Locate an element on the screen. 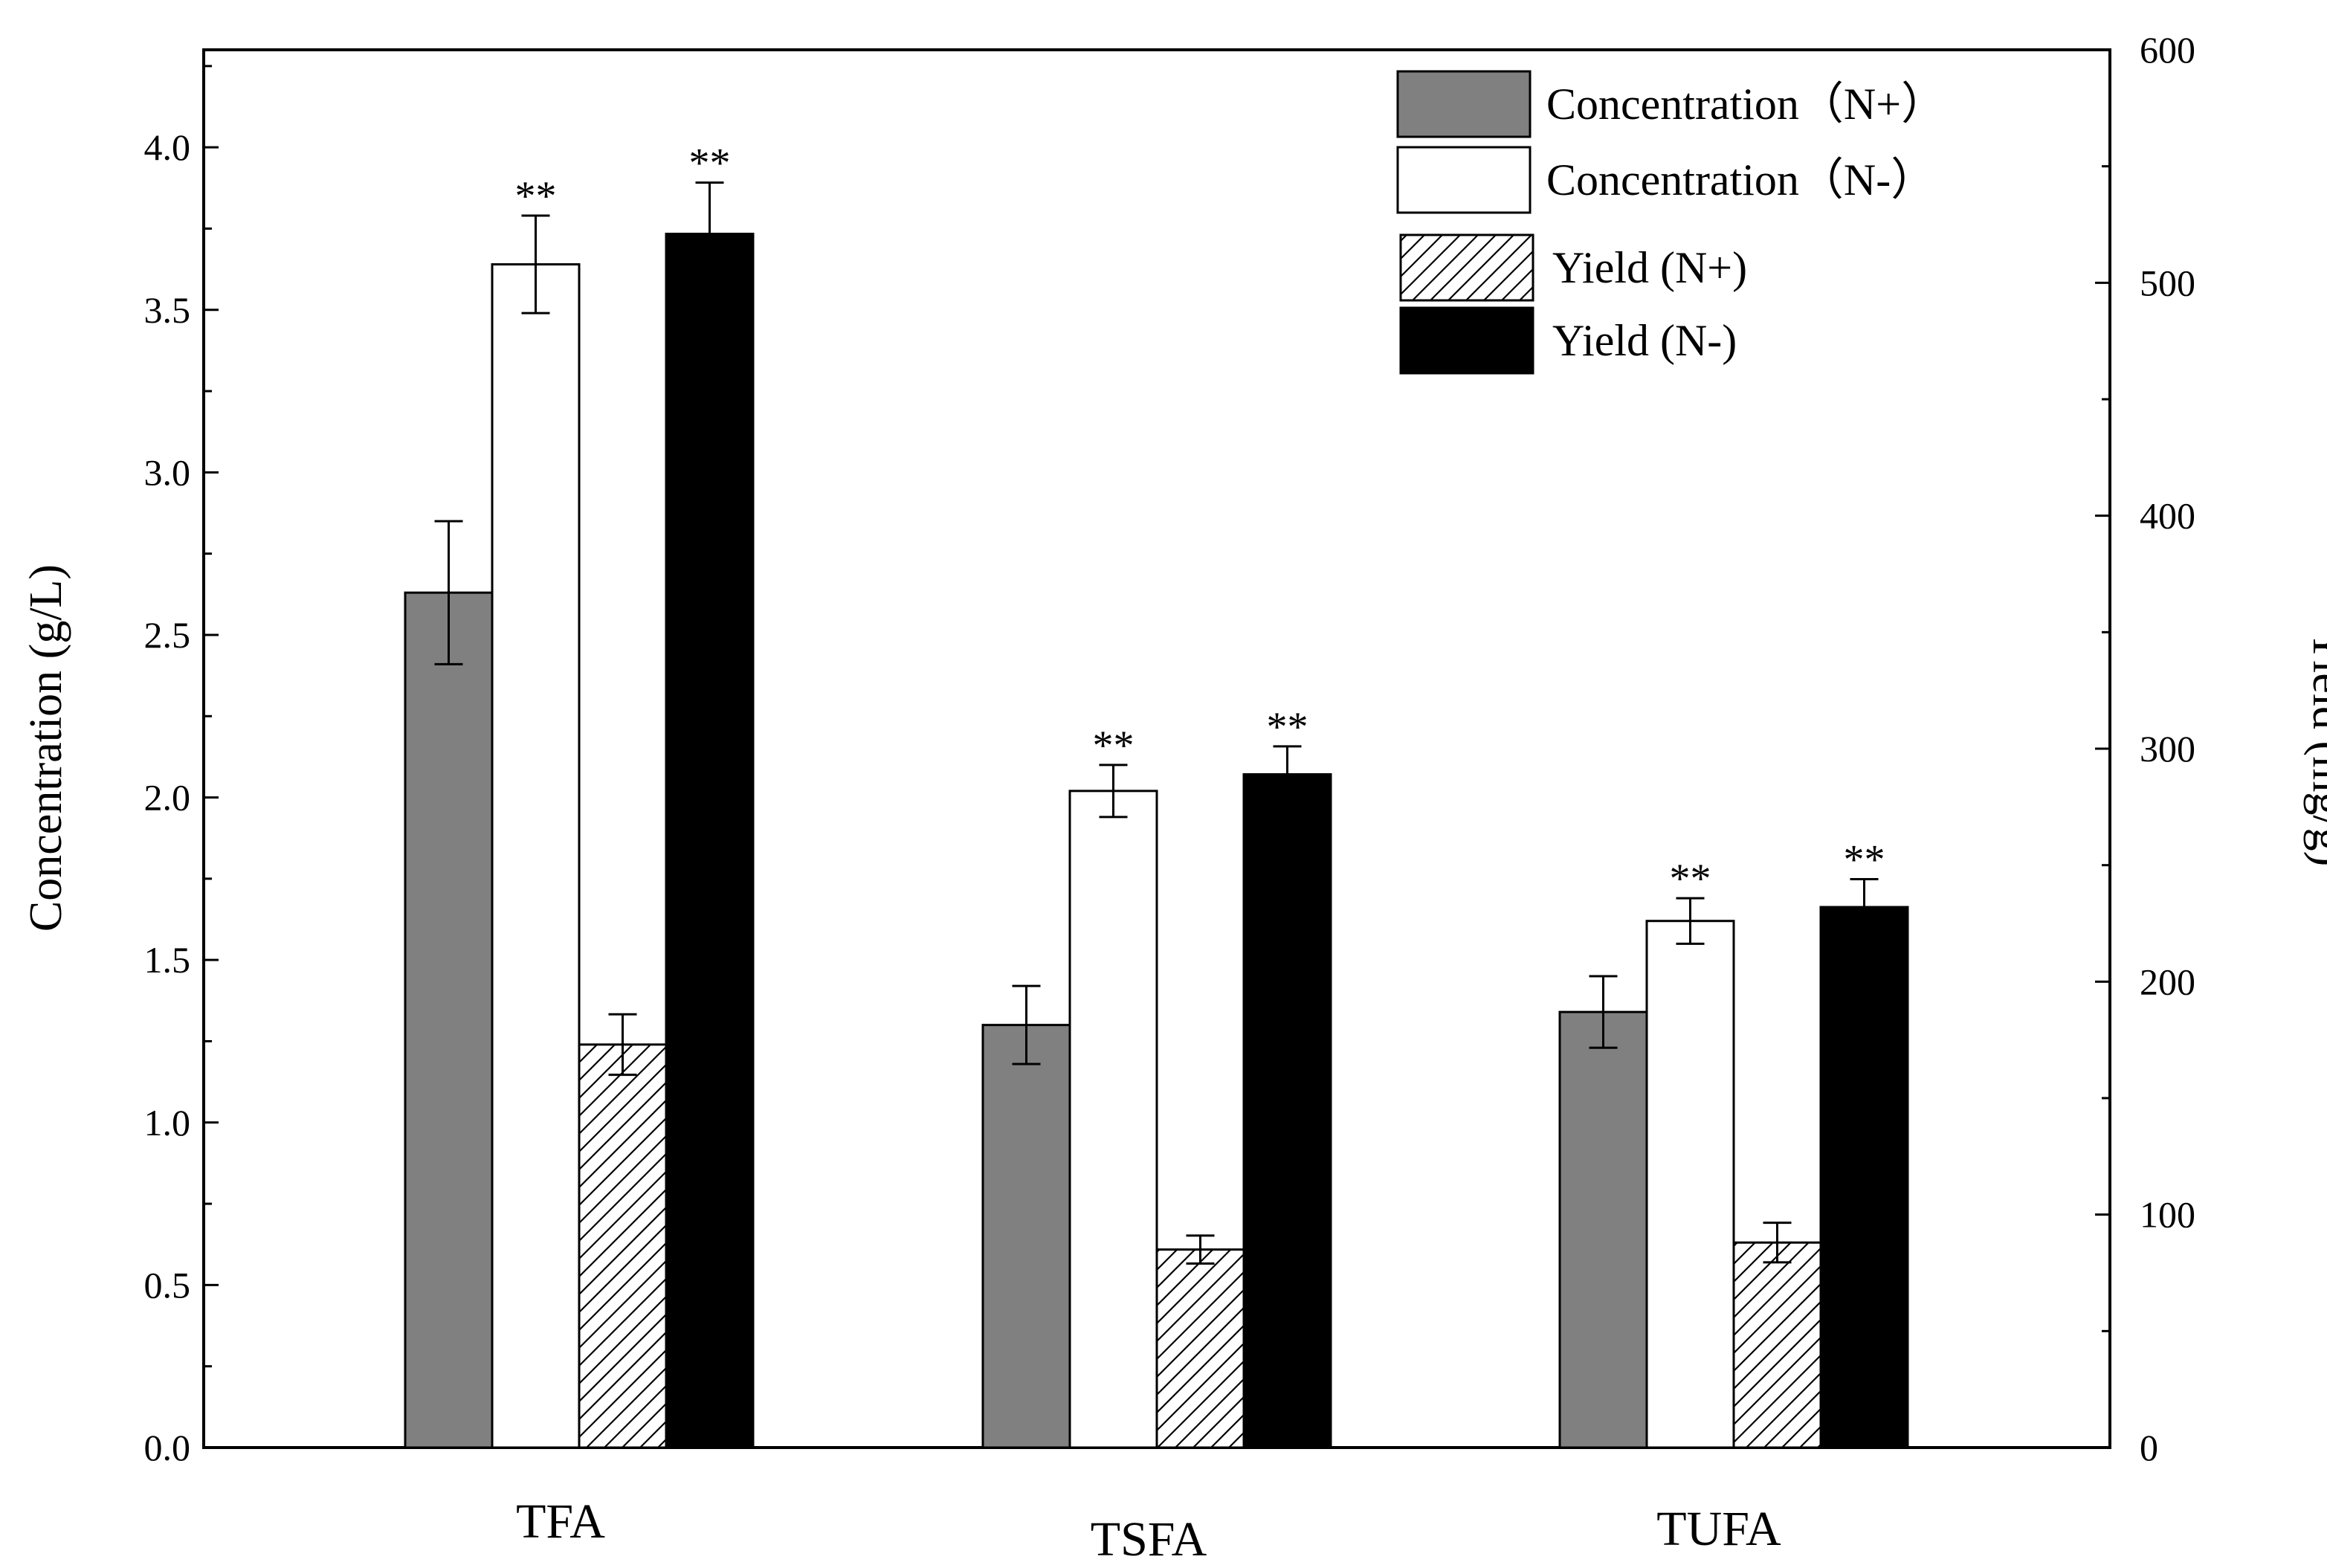 This screenshot has height=1568, width=2327. legend-label-yield-nplus: Yield (N+) is located at coordinates (1649, 267).